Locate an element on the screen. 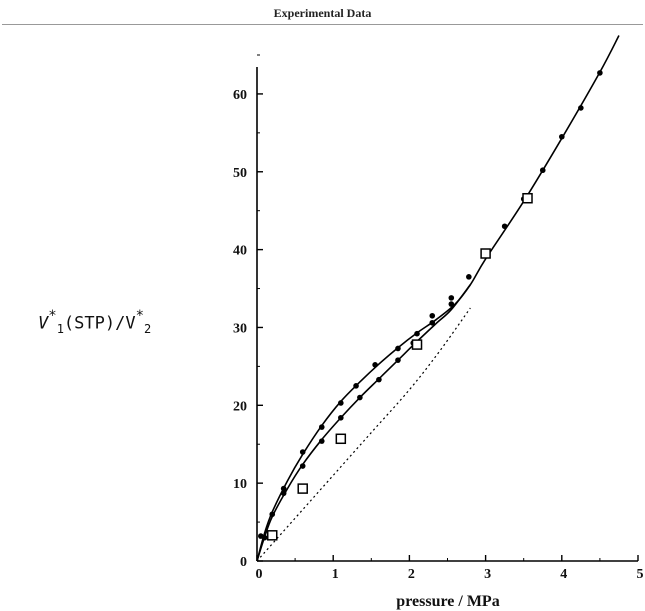 The image size is (645, 611). y-tick-label: 20 is located at coordinates (240, 406).